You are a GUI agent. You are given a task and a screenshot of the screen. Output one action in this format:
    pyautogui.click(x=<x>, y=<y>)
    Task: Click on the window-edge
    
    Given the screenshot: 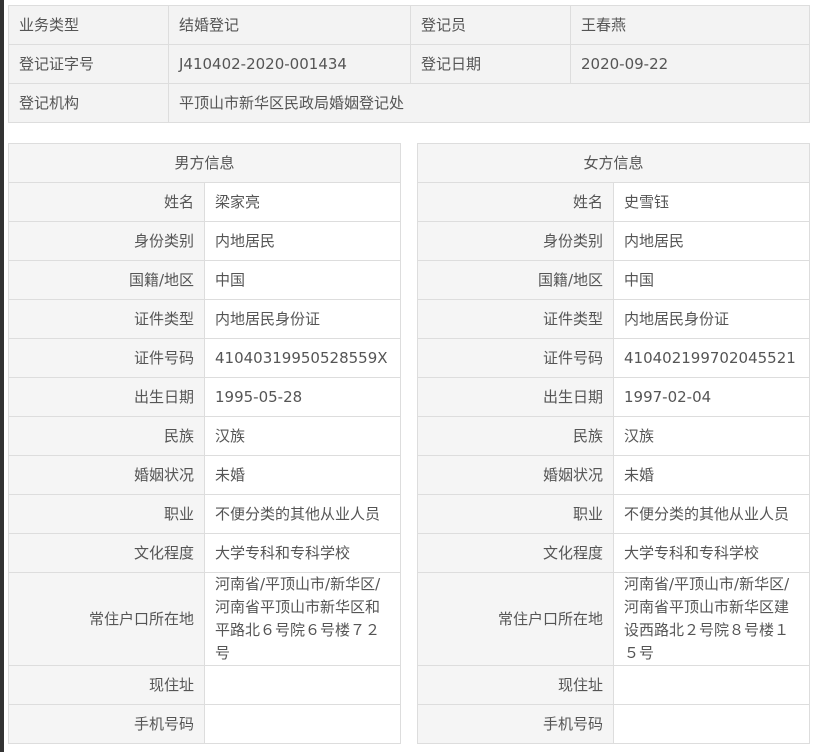 What is the action you would take?
    pyautogui.click(x=2, y=376)
    